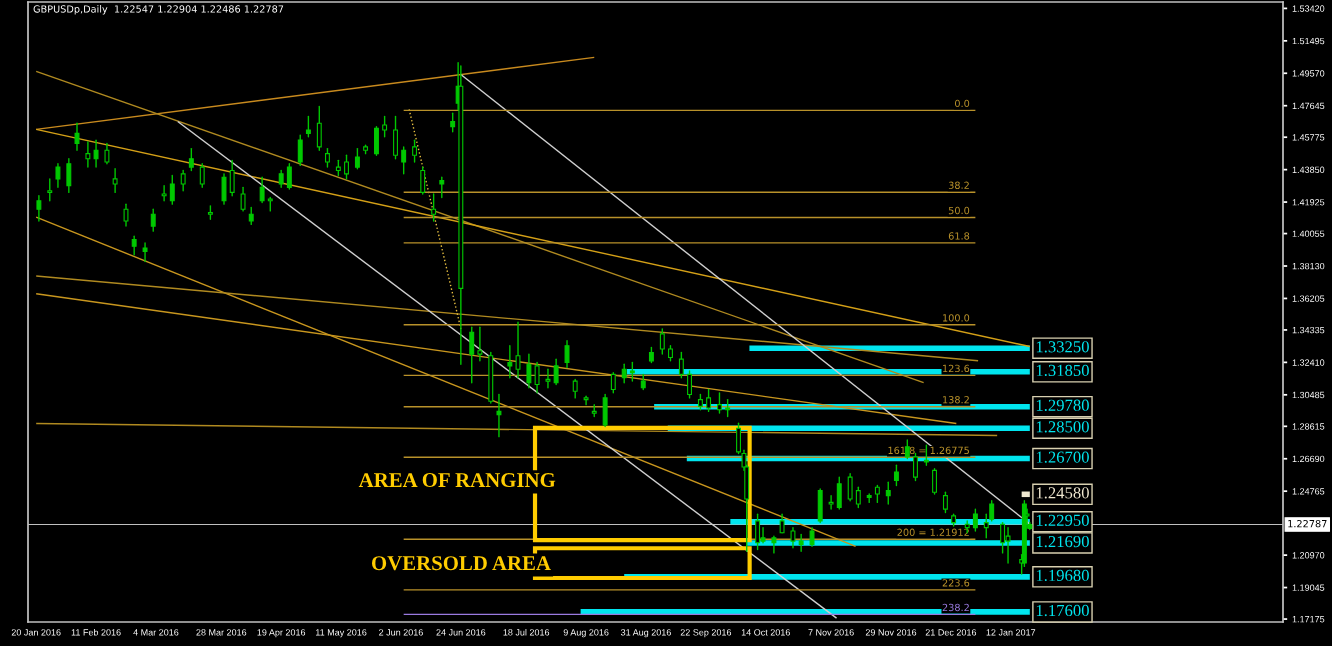 The height and width of the screenshot is (646, 1332). Describe the element at coordinates (955, 607) in the screenshot. I see `series-label: 238.2` at that location.